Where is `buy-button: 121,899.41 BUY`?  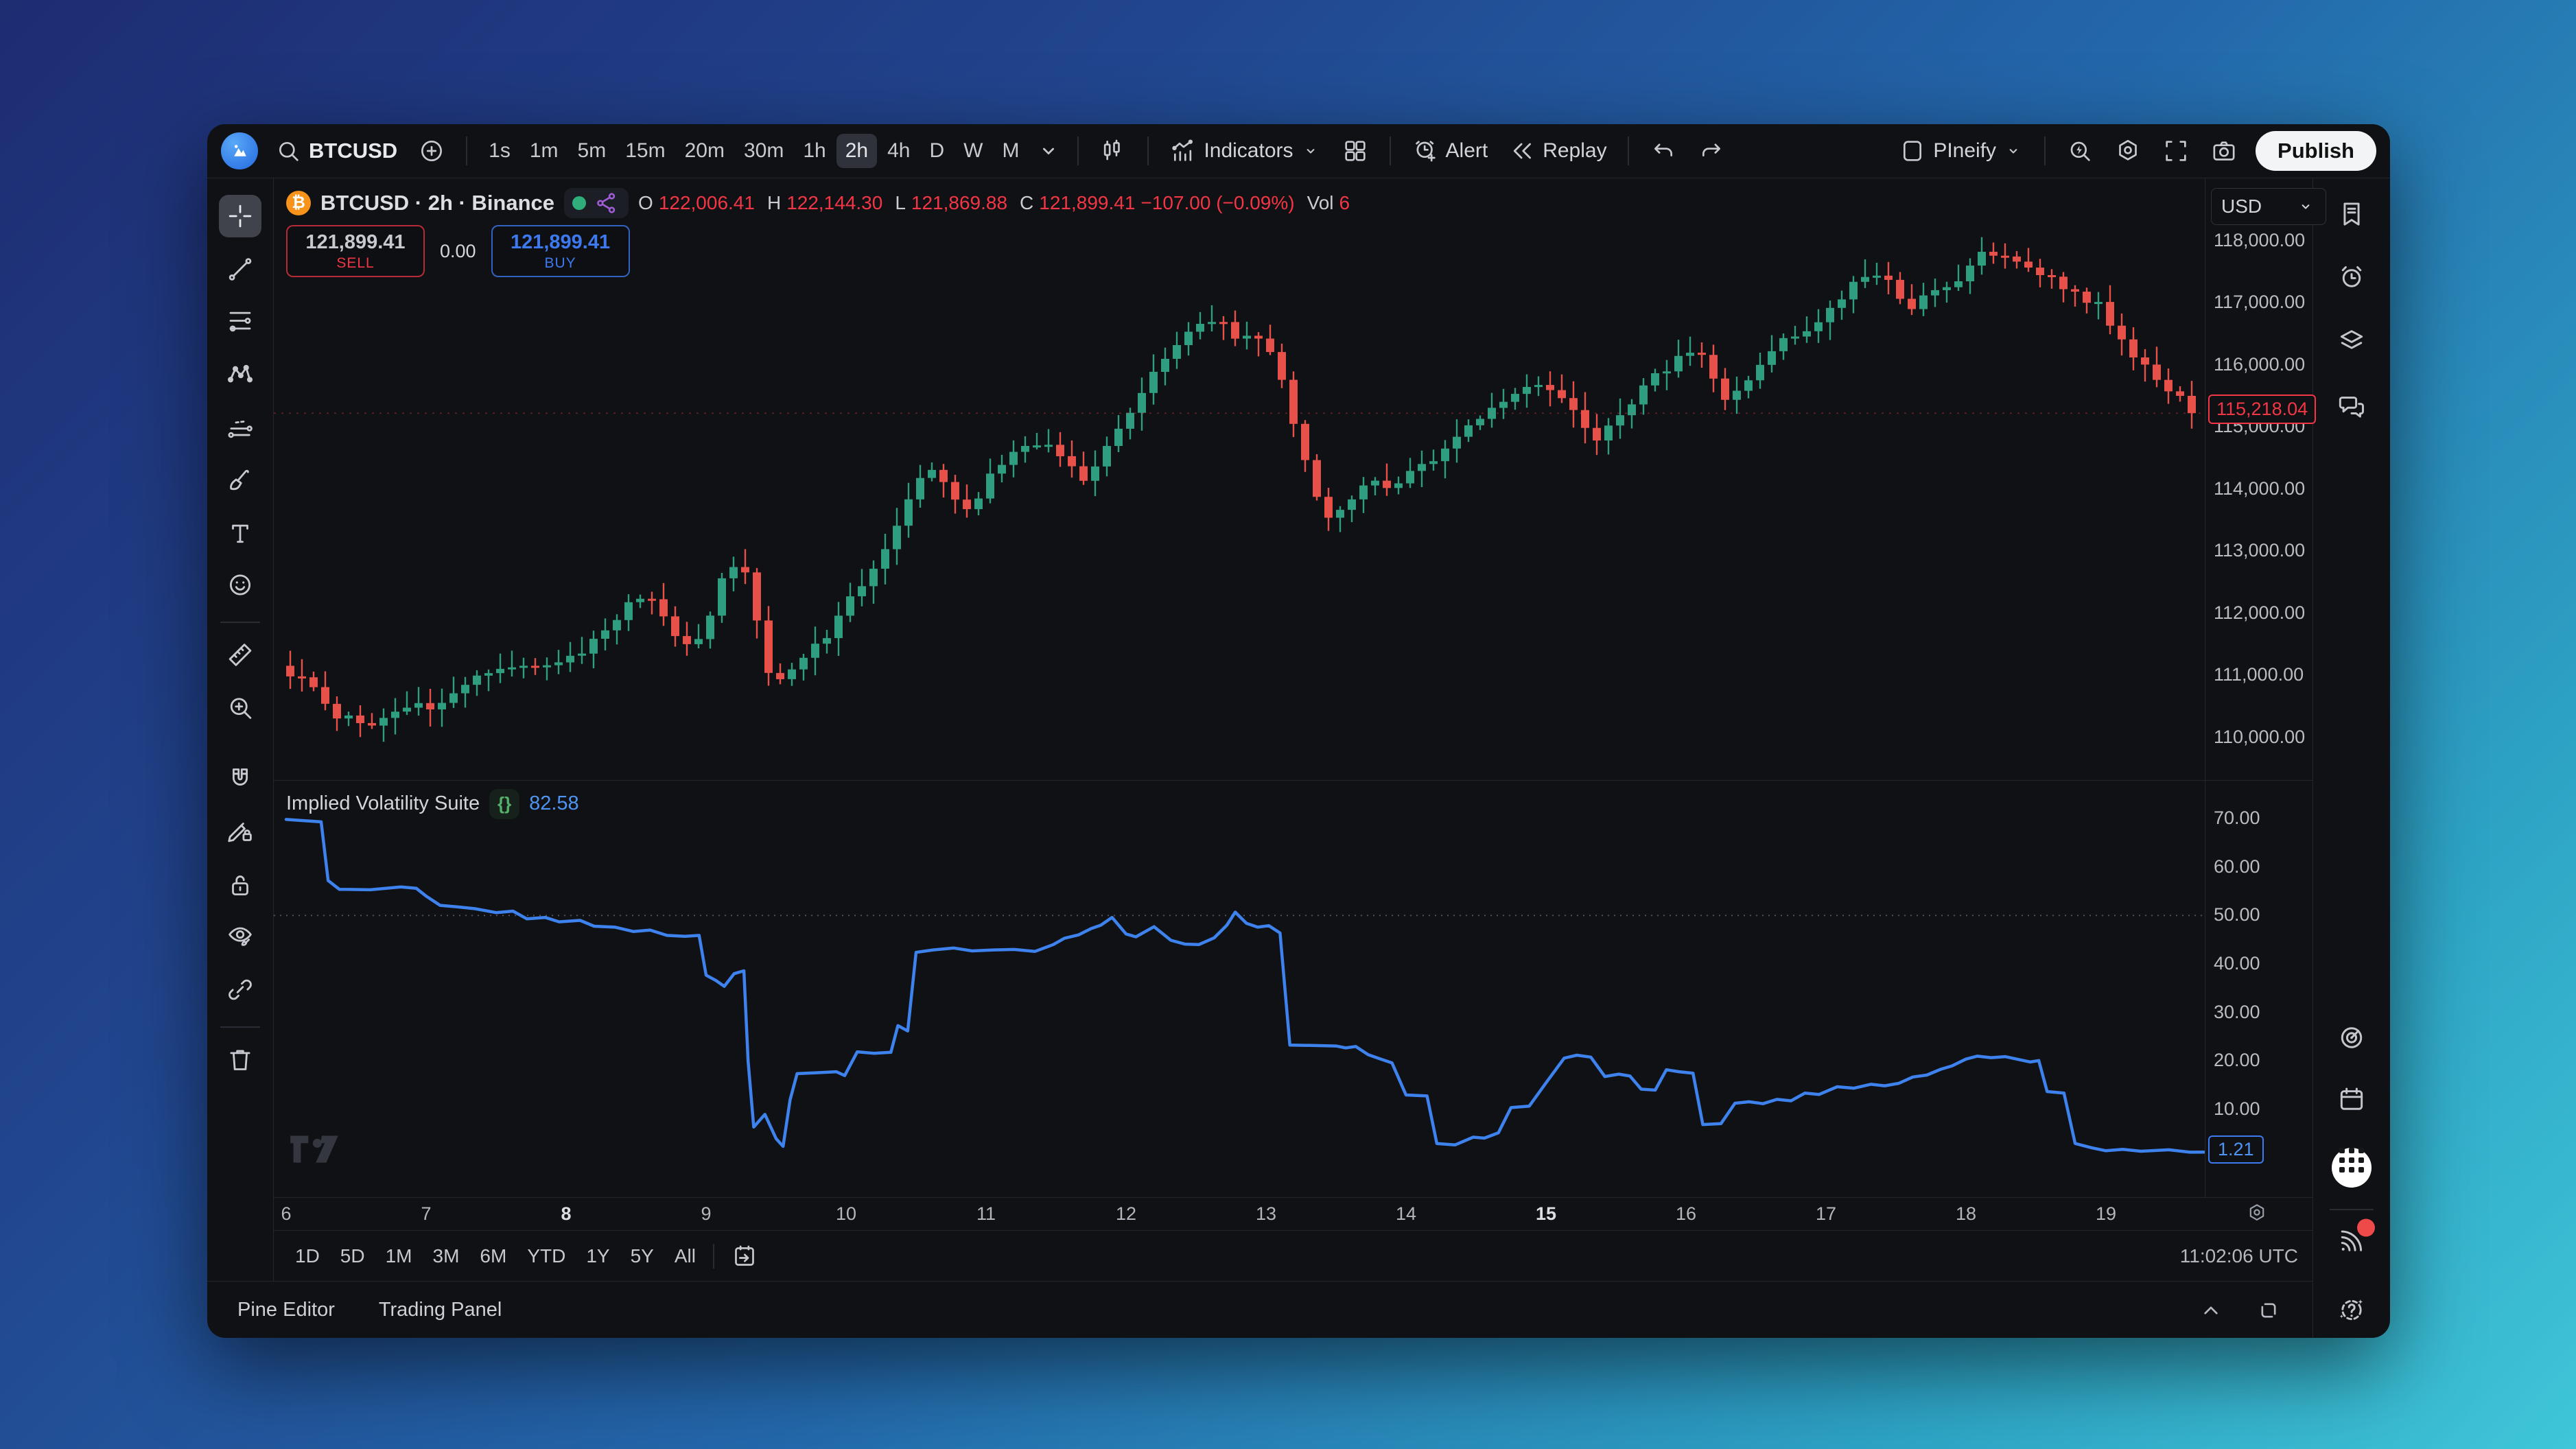
buy-button: 121,899.41 BUY is located at coordinates (560, 251).